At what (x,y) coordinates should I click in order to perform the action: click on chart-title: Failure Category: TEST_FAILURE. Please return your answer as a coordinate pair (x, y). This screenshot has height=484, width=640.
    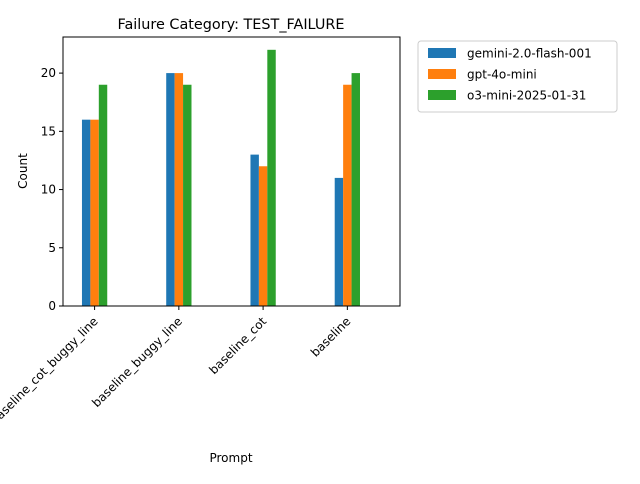
    Looking at the image, I should click on (230, 25).